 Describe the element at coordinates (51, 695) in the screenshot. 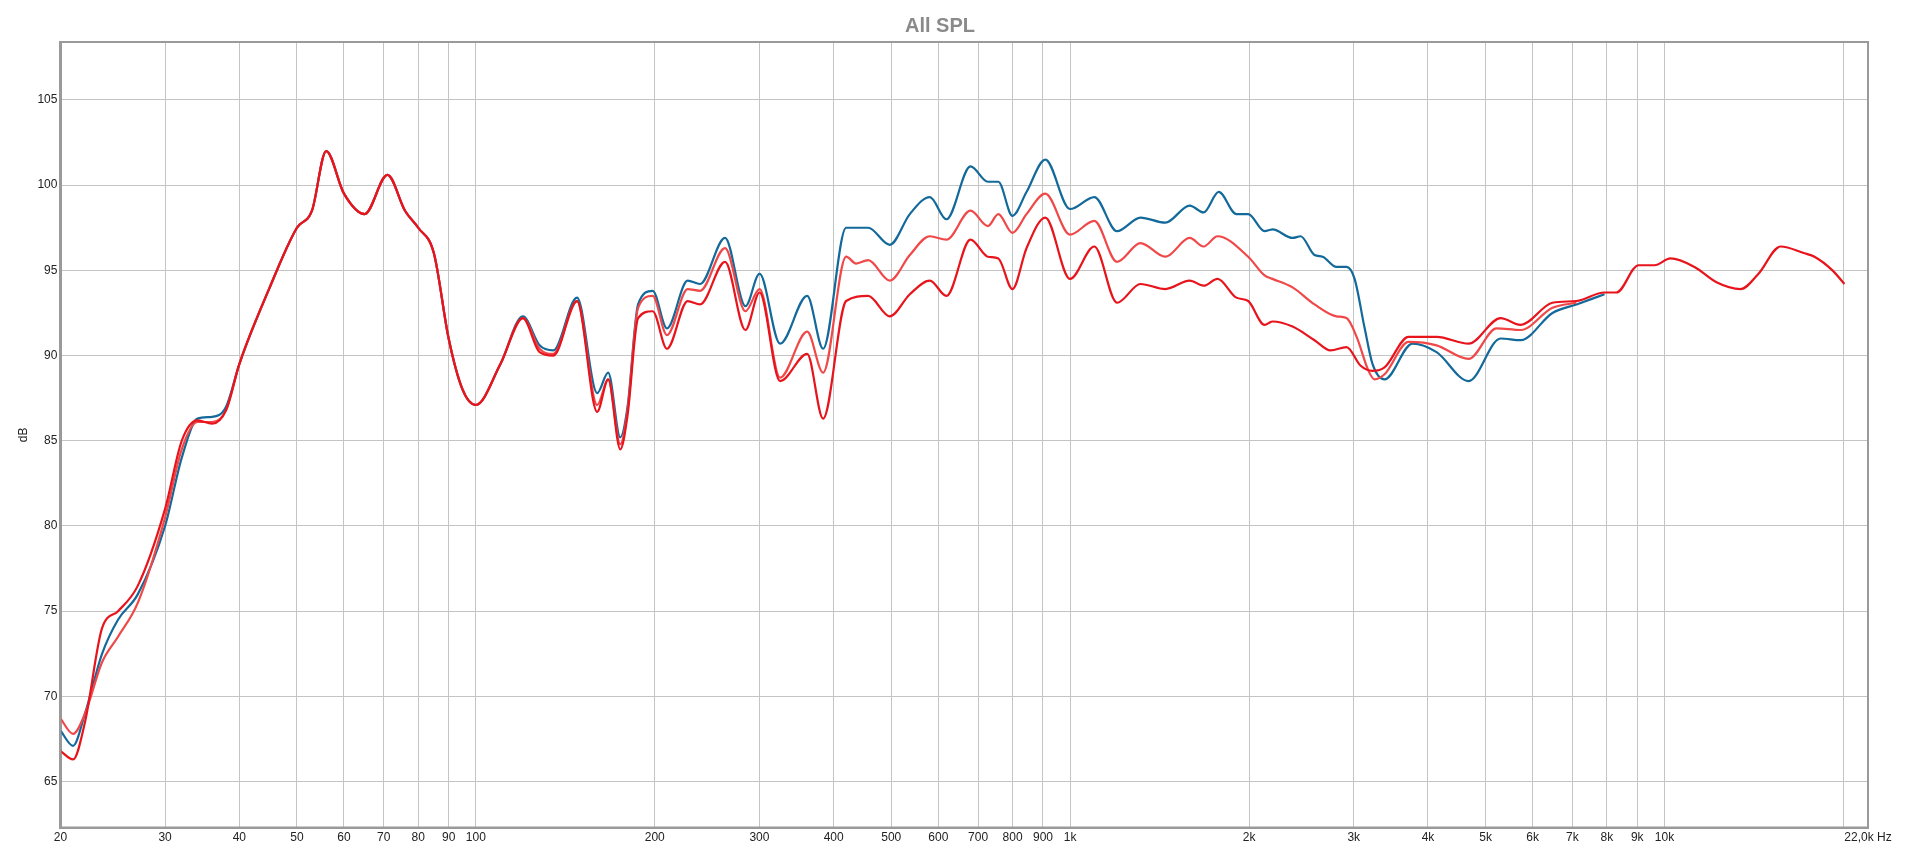

I see `y-tick-label: 70` at that location.